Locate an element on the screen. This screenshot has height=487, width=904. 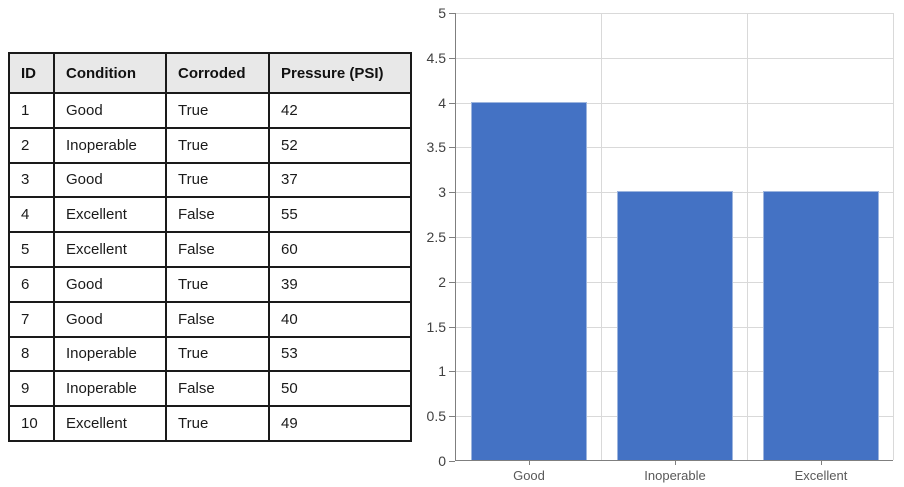
table-row: 6 Good True 39 is located at coordinates (210, 284).